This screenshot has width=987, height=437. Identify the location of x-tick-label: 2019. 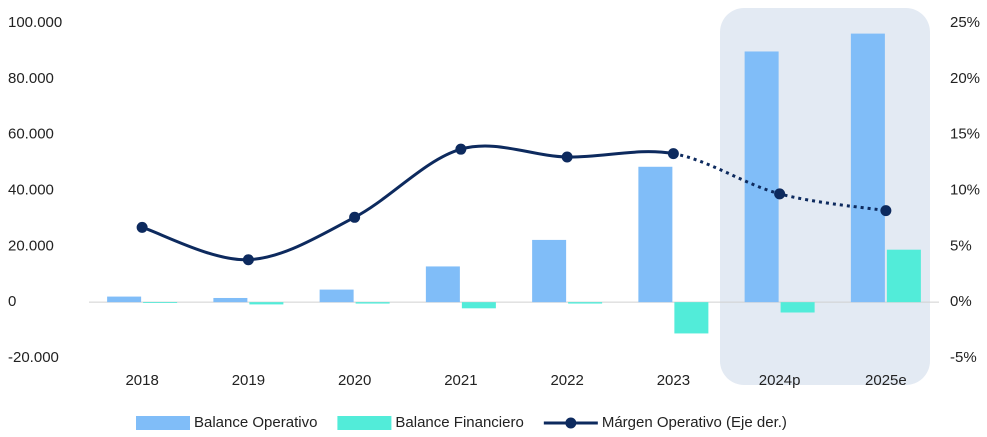
(248, 380).